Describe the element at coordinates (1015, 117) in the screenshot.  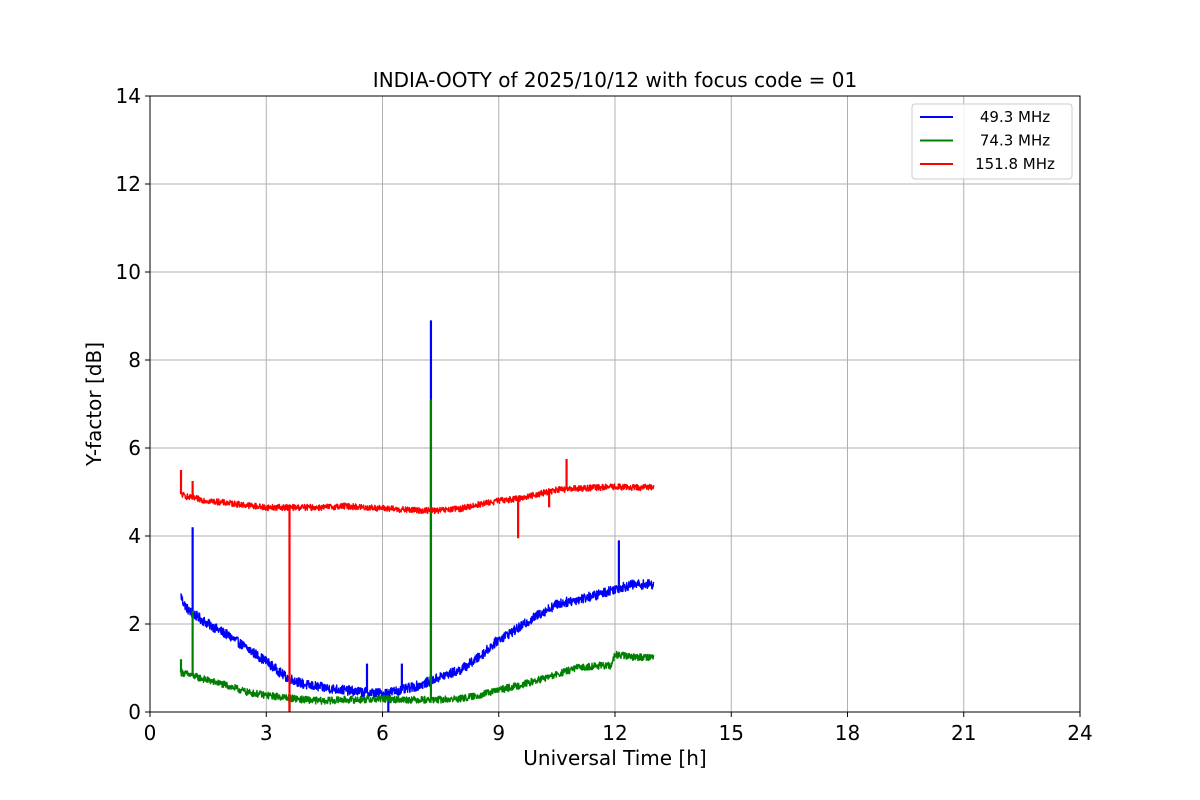
I see `legend-label: 49.3 MHz` at that location.